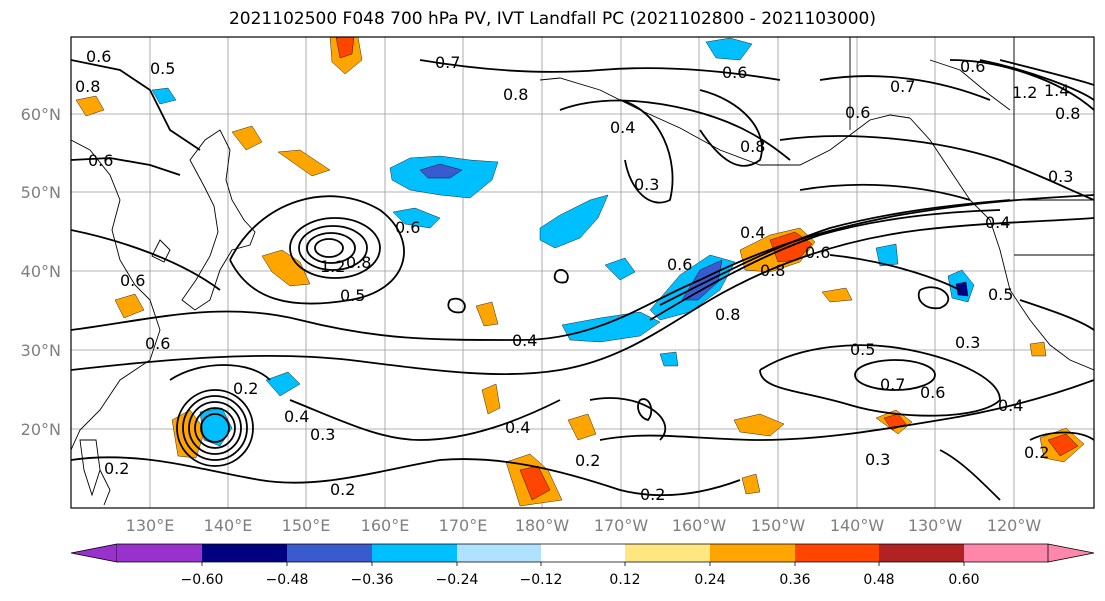 This screenshot has height=601, width=1105. Describe the element at coordinates (624, 580) in the screenshot. I see `colorbar-tick: 0.12` at that location.